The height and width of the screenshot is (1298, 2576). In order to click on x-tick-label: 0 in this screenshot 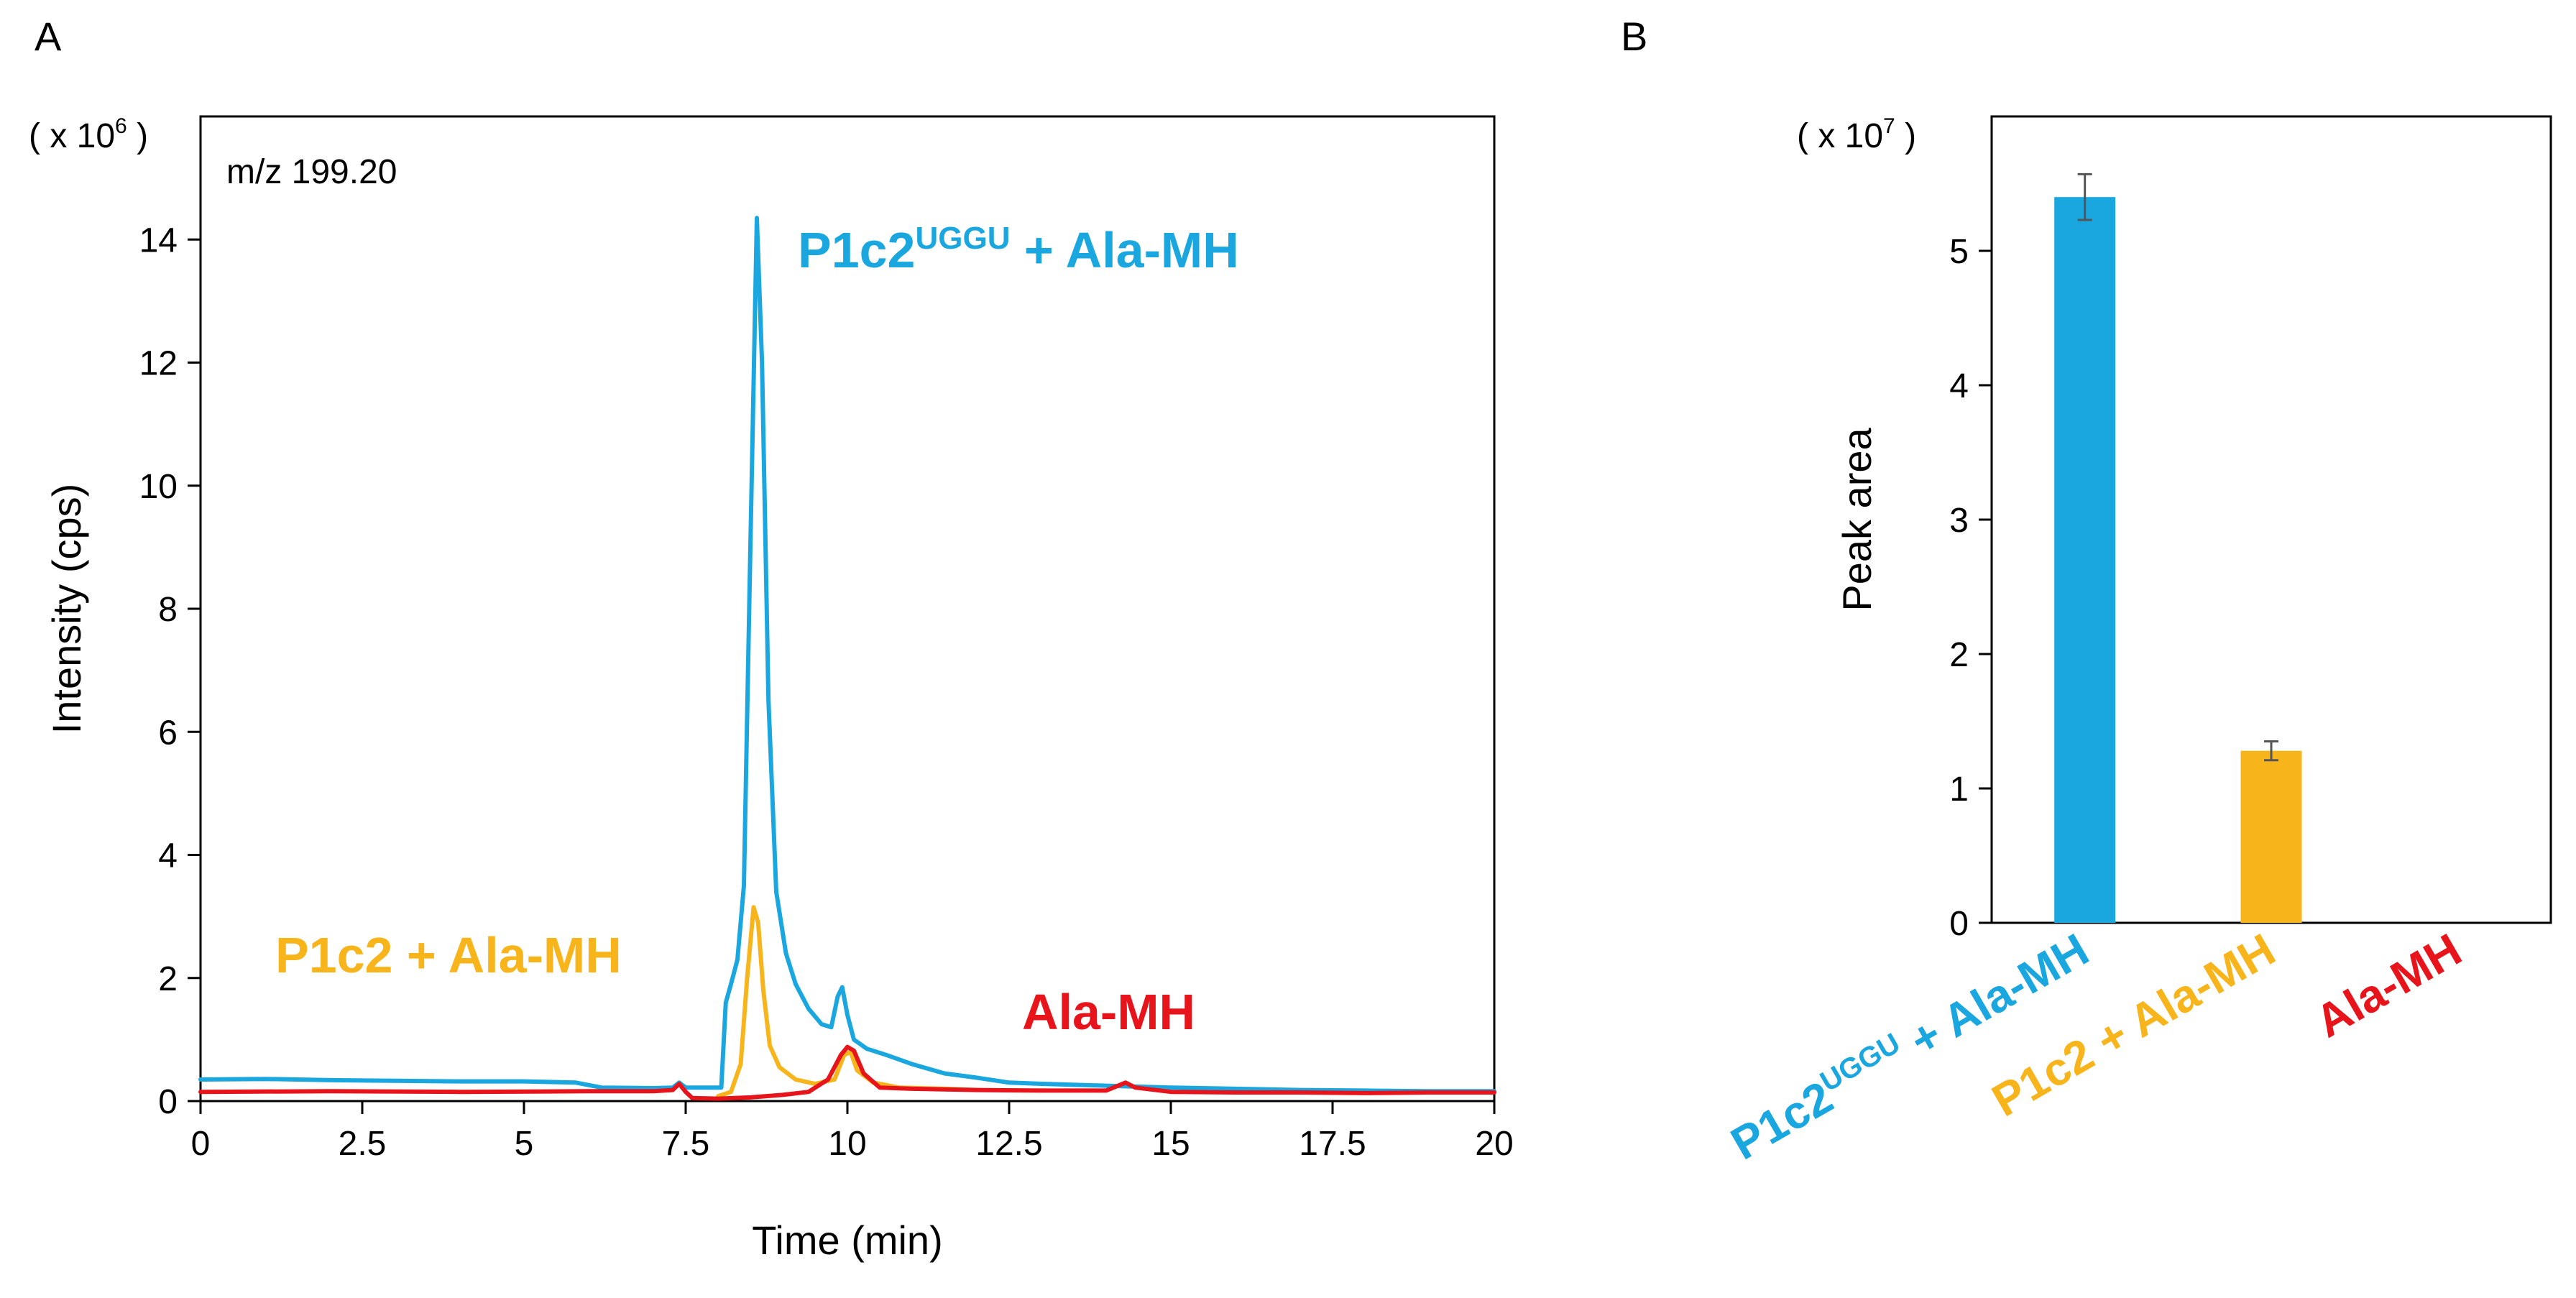, I will do `click(201, 1144)`.